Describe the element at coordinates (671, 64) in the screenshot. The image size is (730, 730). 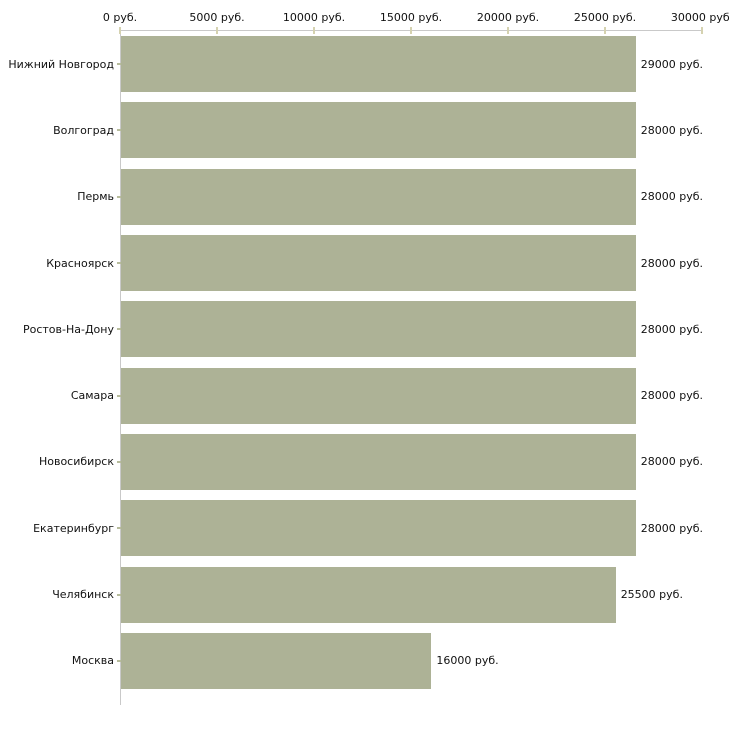
I see `bar-value-label: 29000 руб.` at that location.